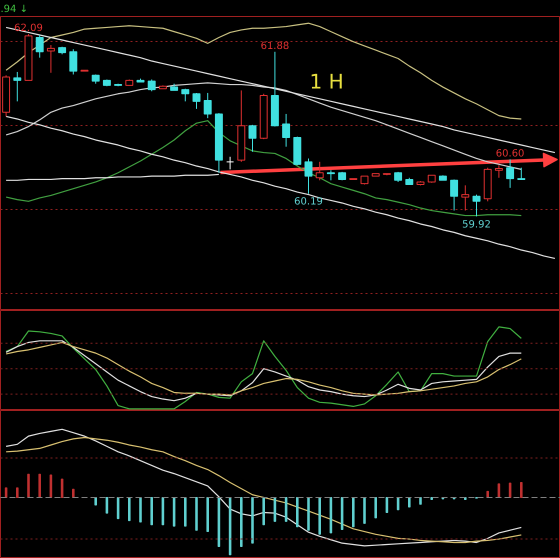  Describe the element at coordinates (327, 82) in the screenshot. I see `annotation: 1 H` at that location.